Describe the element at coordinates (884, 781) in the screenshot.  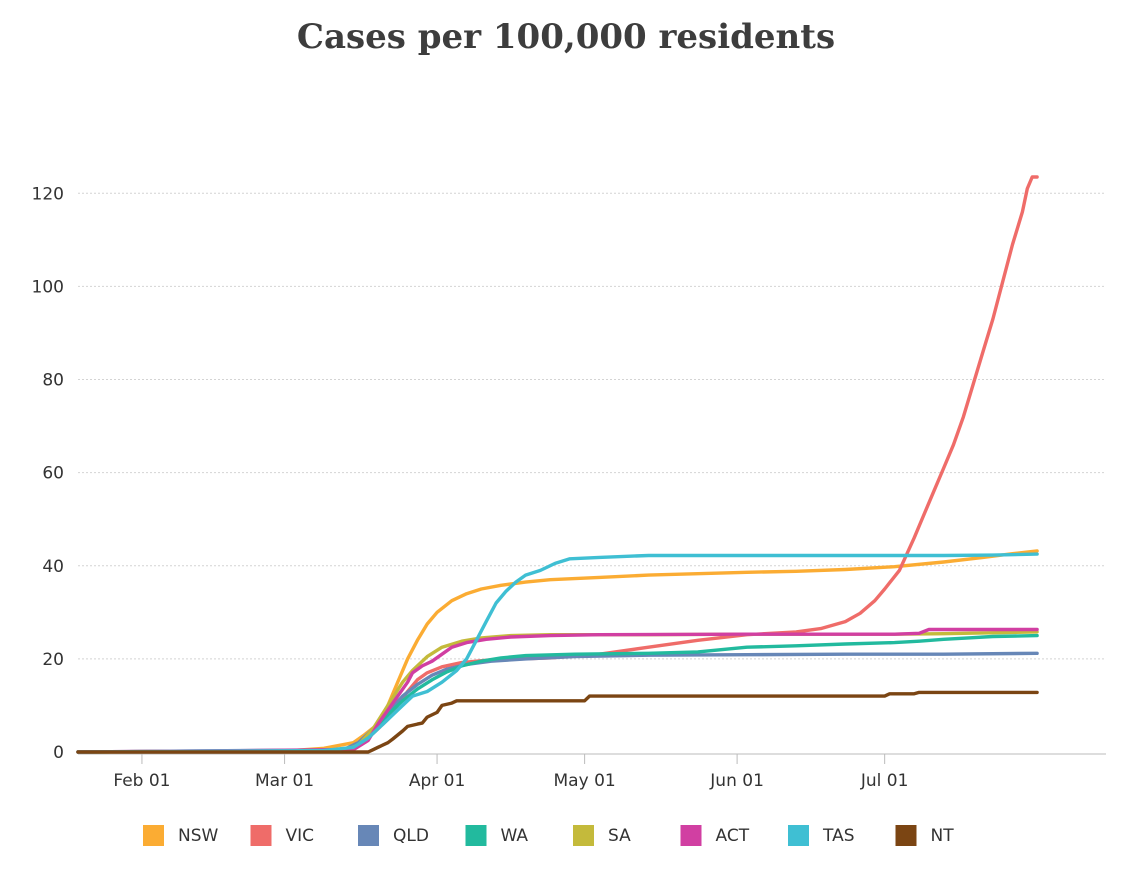
I see `x-tick-label: Jul 01` at that location.